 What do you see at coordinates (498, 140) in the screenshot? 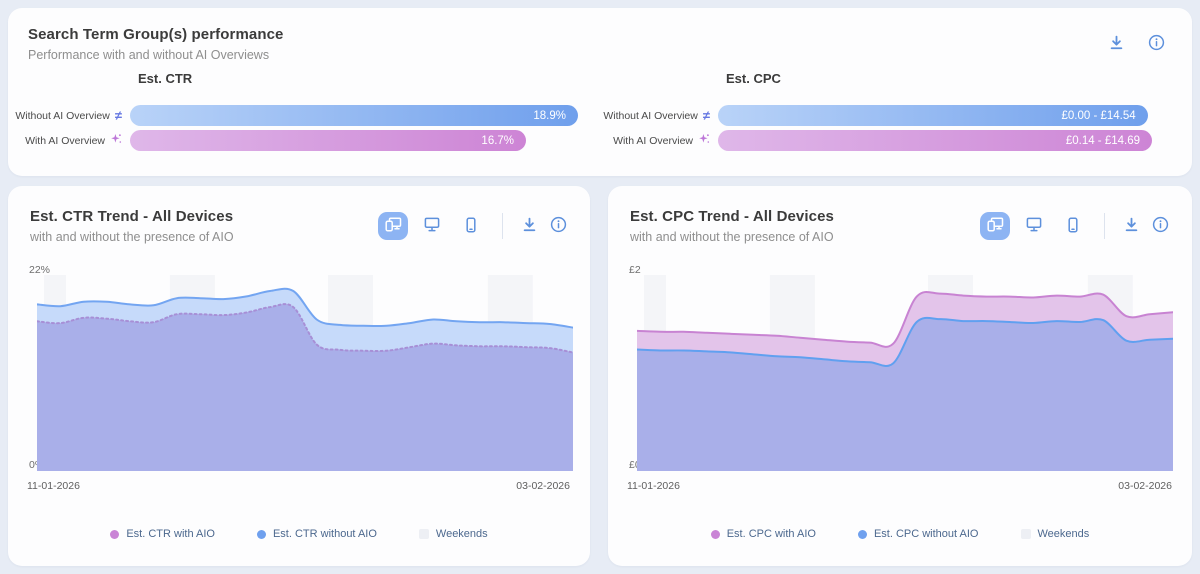
I see `bar-value: 16.7%` at bounding box center [498, 140].